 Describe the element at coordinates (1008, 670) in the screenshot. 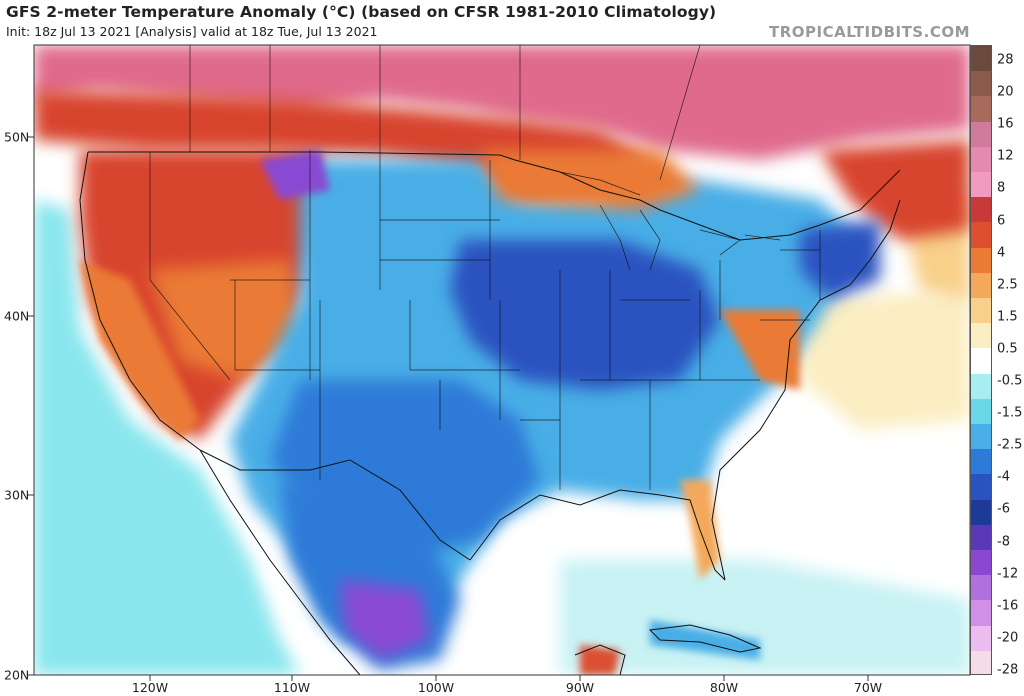

I see `colorbar-label: -28` at that location.